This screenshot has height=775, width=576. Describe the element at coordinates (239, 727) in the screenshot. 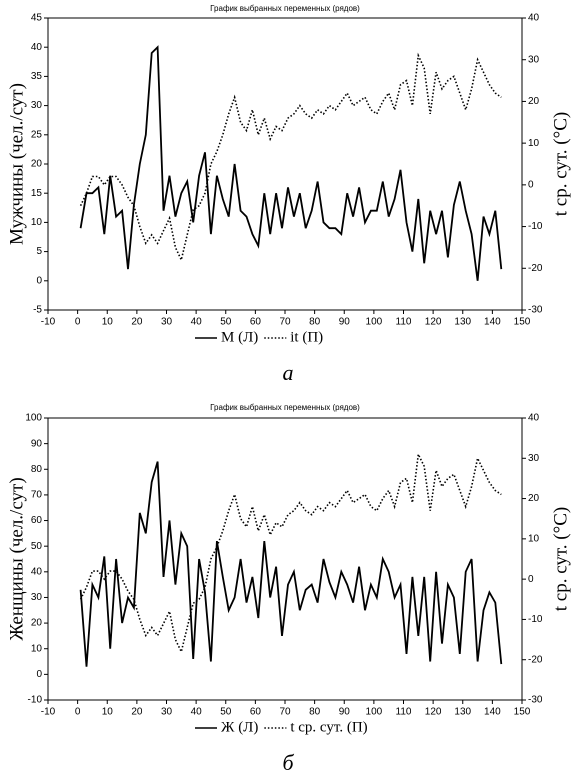

I see `legend-label: Ж (Л)` at that location.